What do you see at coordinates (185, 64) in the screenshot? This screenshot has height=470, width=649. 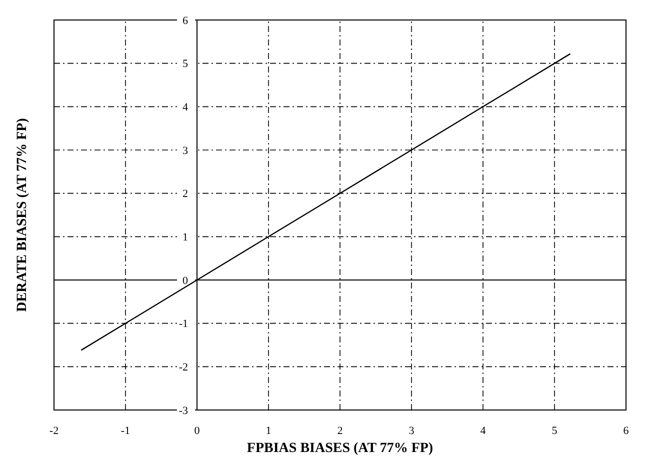 I see `y-tick-label: 5` at bounding box center [185, 64].